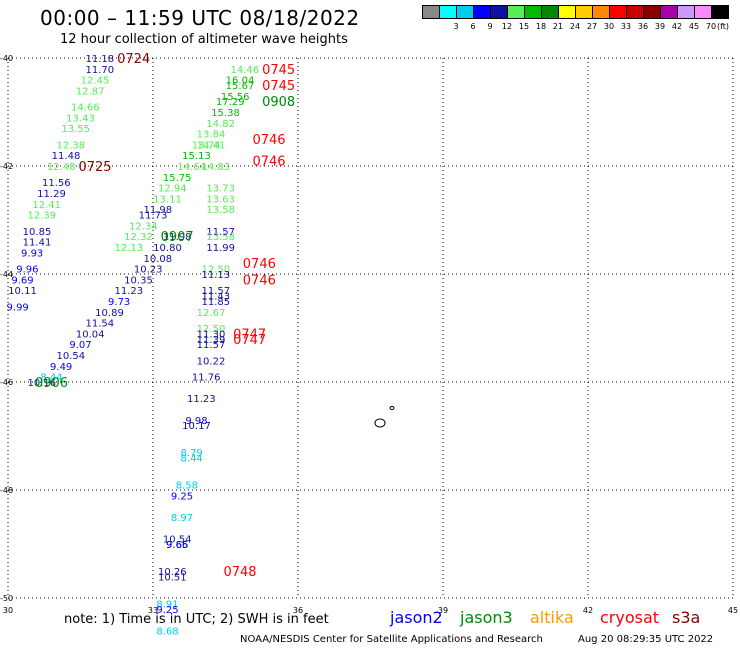  Describe the element at coordinates (216, 275) in the screenshot. I see `wave-height-label: 11.13` at that location.